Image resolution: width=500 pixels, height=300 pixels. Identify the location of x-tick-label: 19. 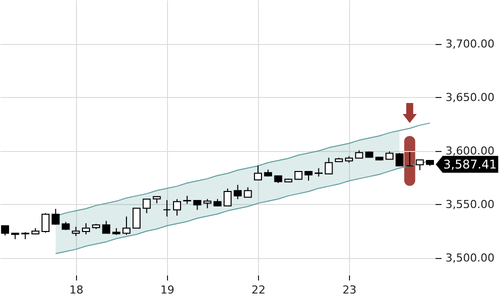
(167, 290).